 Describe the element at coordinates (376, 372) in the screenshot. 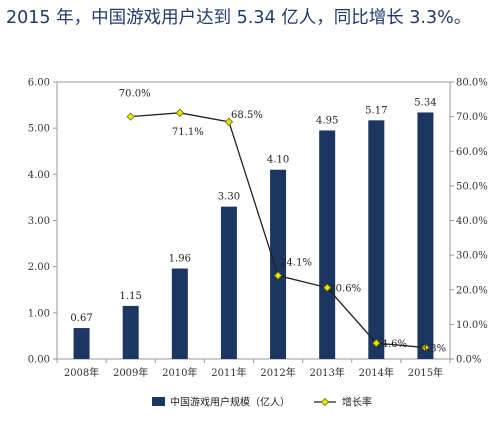

I see `x-tick-label: 2014年` at that location.